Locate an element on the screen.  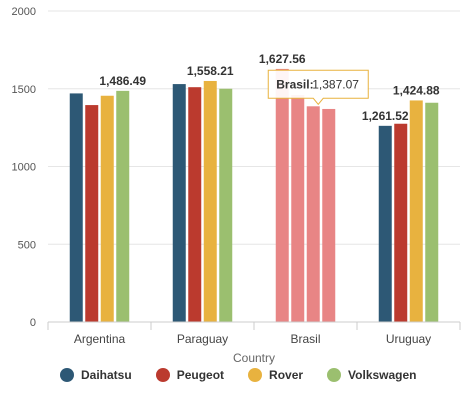
data-label: 1,627.56 is located at coordinates (282, 59).